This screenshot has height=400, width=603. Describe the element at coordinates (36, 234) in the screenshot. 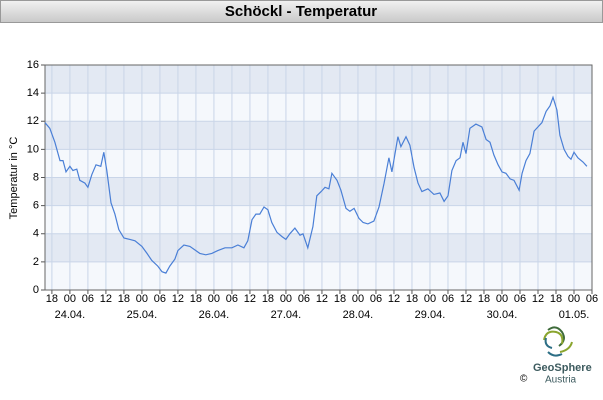

I see `y-tick-label: 4` at that location.